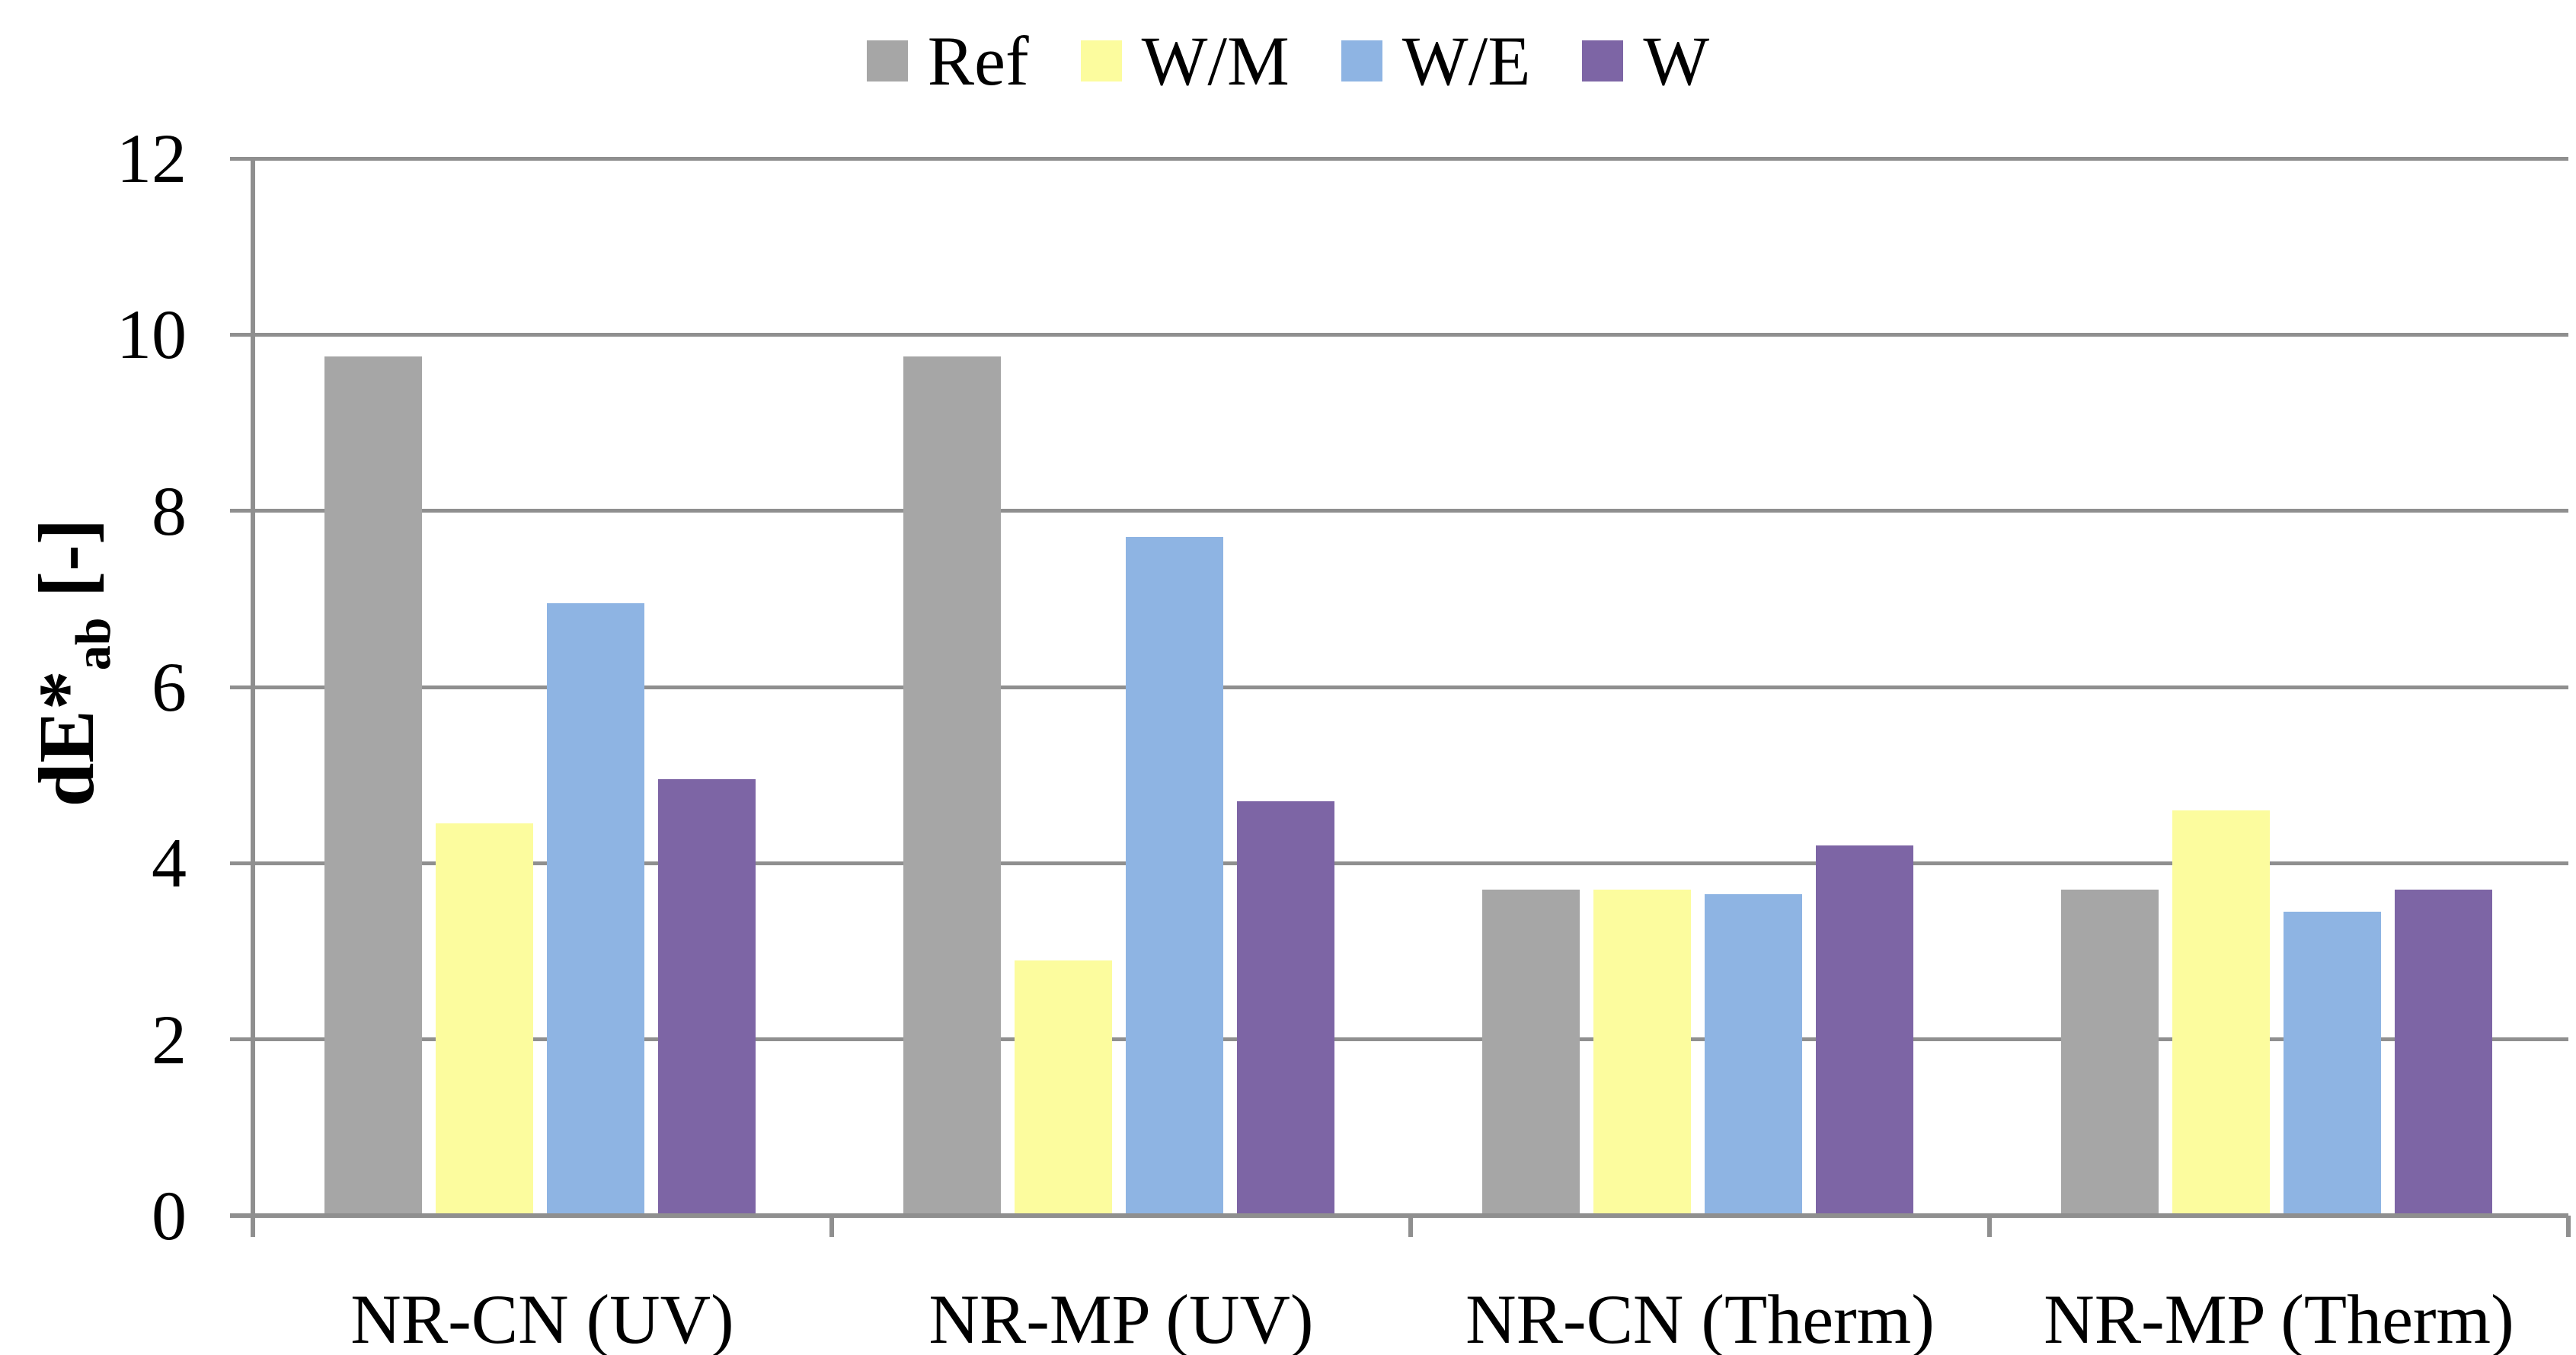  What do you see at coordinates (595, 909) in the screenshot?
I see `bar-w-e-nr-cn-uv` at bounding box center [595, 909].